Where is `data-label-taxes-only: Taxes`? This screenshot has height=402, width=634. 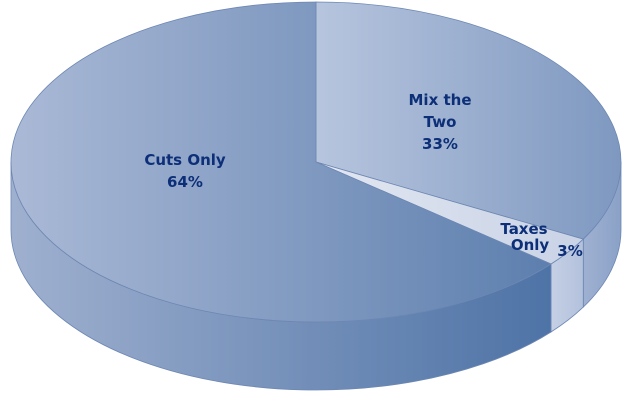
data-label-taxes-only: Taxes is located at coordinates (523, 229).